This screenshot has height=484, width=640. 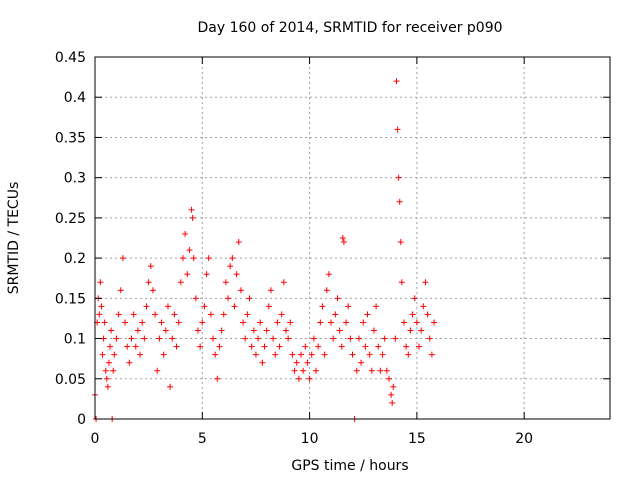 What do you see at coordinates (81, 420) in the screenshot?
I see `y-tick-label: 0` at bounding box center [81, 420].